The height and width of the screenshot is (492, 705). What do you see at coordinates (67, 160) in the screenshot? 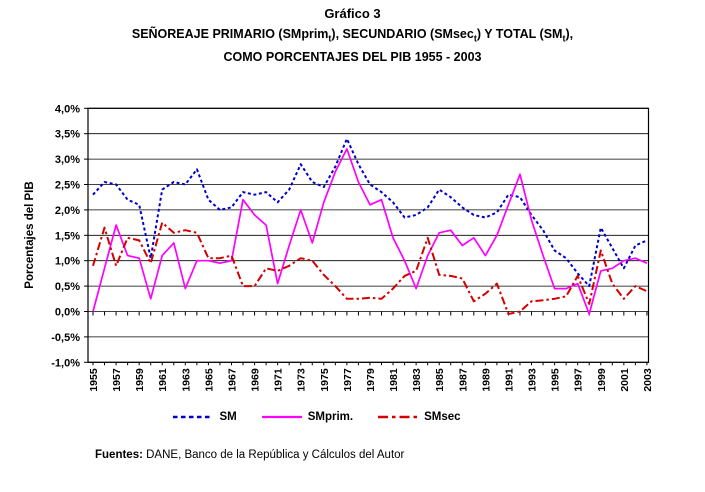
I see `y-tick-label: 3,0%` at bounding box center [67, 160].